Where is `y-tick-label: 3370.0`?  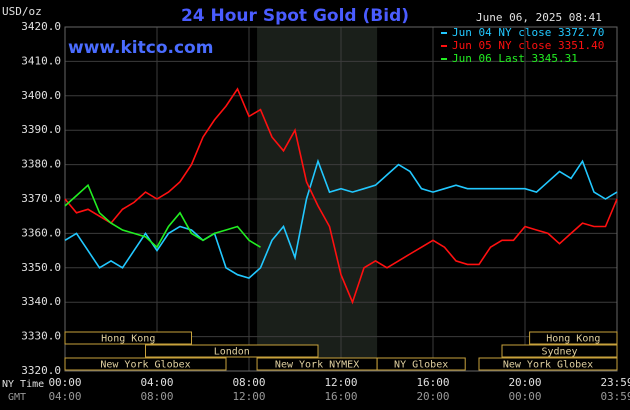 y-tick-label: 3370.0 is located at coordinates (41, 198).